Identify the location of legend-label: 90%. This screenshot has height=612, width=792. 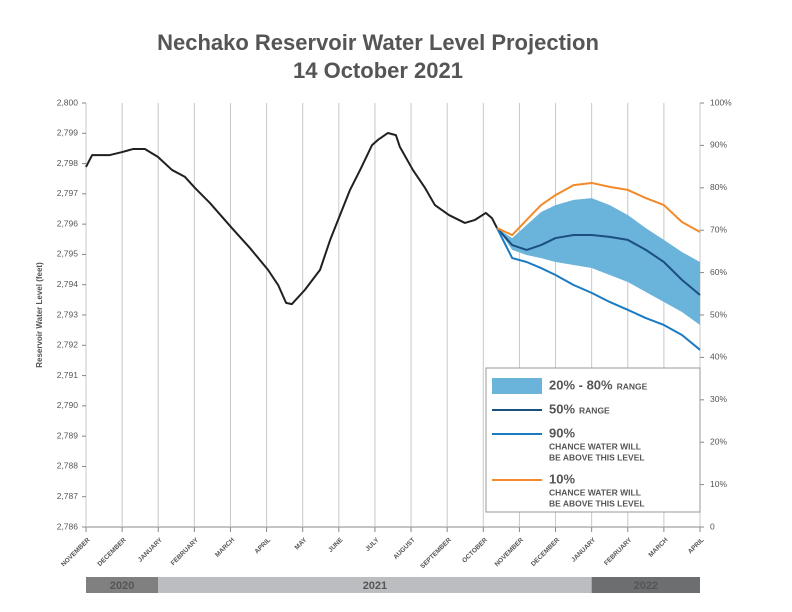
(562, 432).